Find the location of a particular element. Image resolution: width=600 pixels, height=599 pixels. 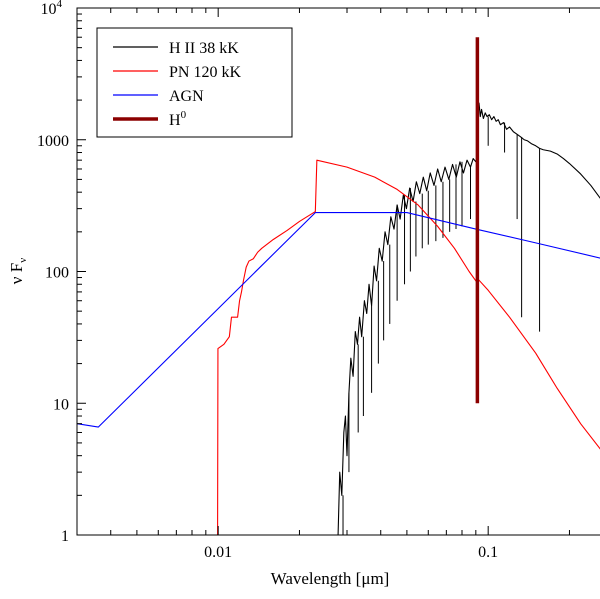

x-tick-label-1: 0.1 is located at coordinates (488, 552).